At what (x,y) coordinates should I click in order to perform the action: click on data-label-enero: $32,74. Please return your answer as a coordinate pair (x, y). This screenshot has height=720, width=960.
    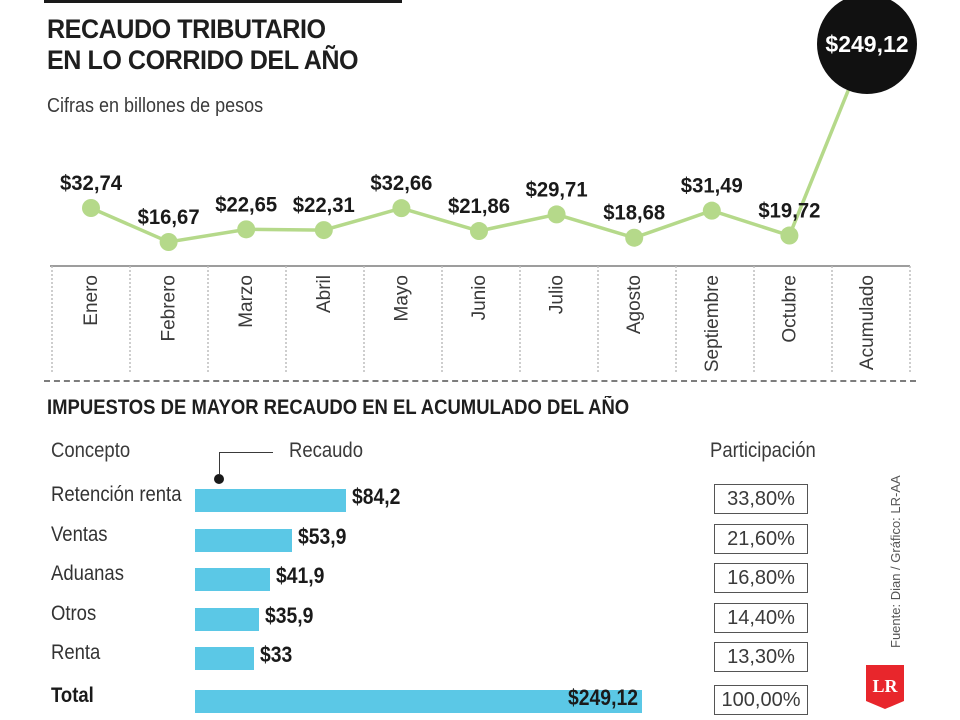
    Looking at the image, I should click on (91, 183).